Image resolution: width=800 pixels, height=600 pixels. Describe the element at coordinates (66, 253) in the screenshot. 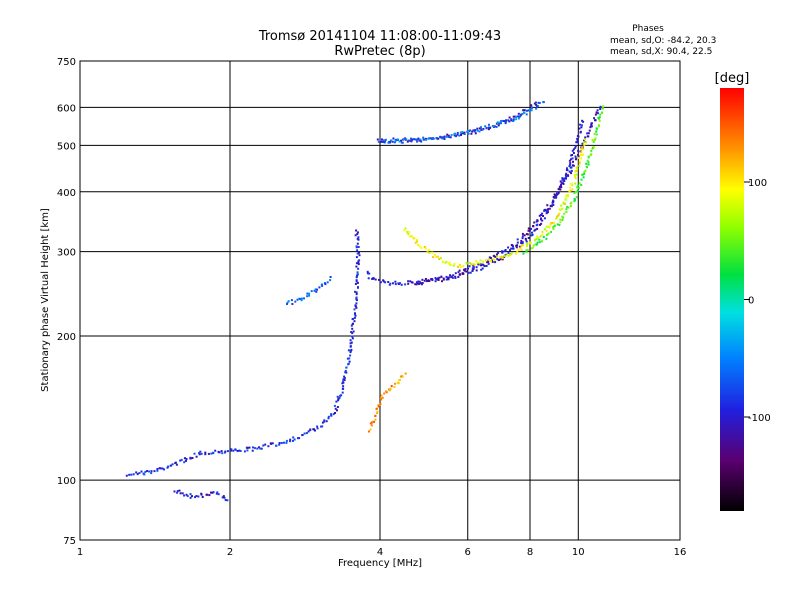

I see `y-tick-label: 300` at that location.